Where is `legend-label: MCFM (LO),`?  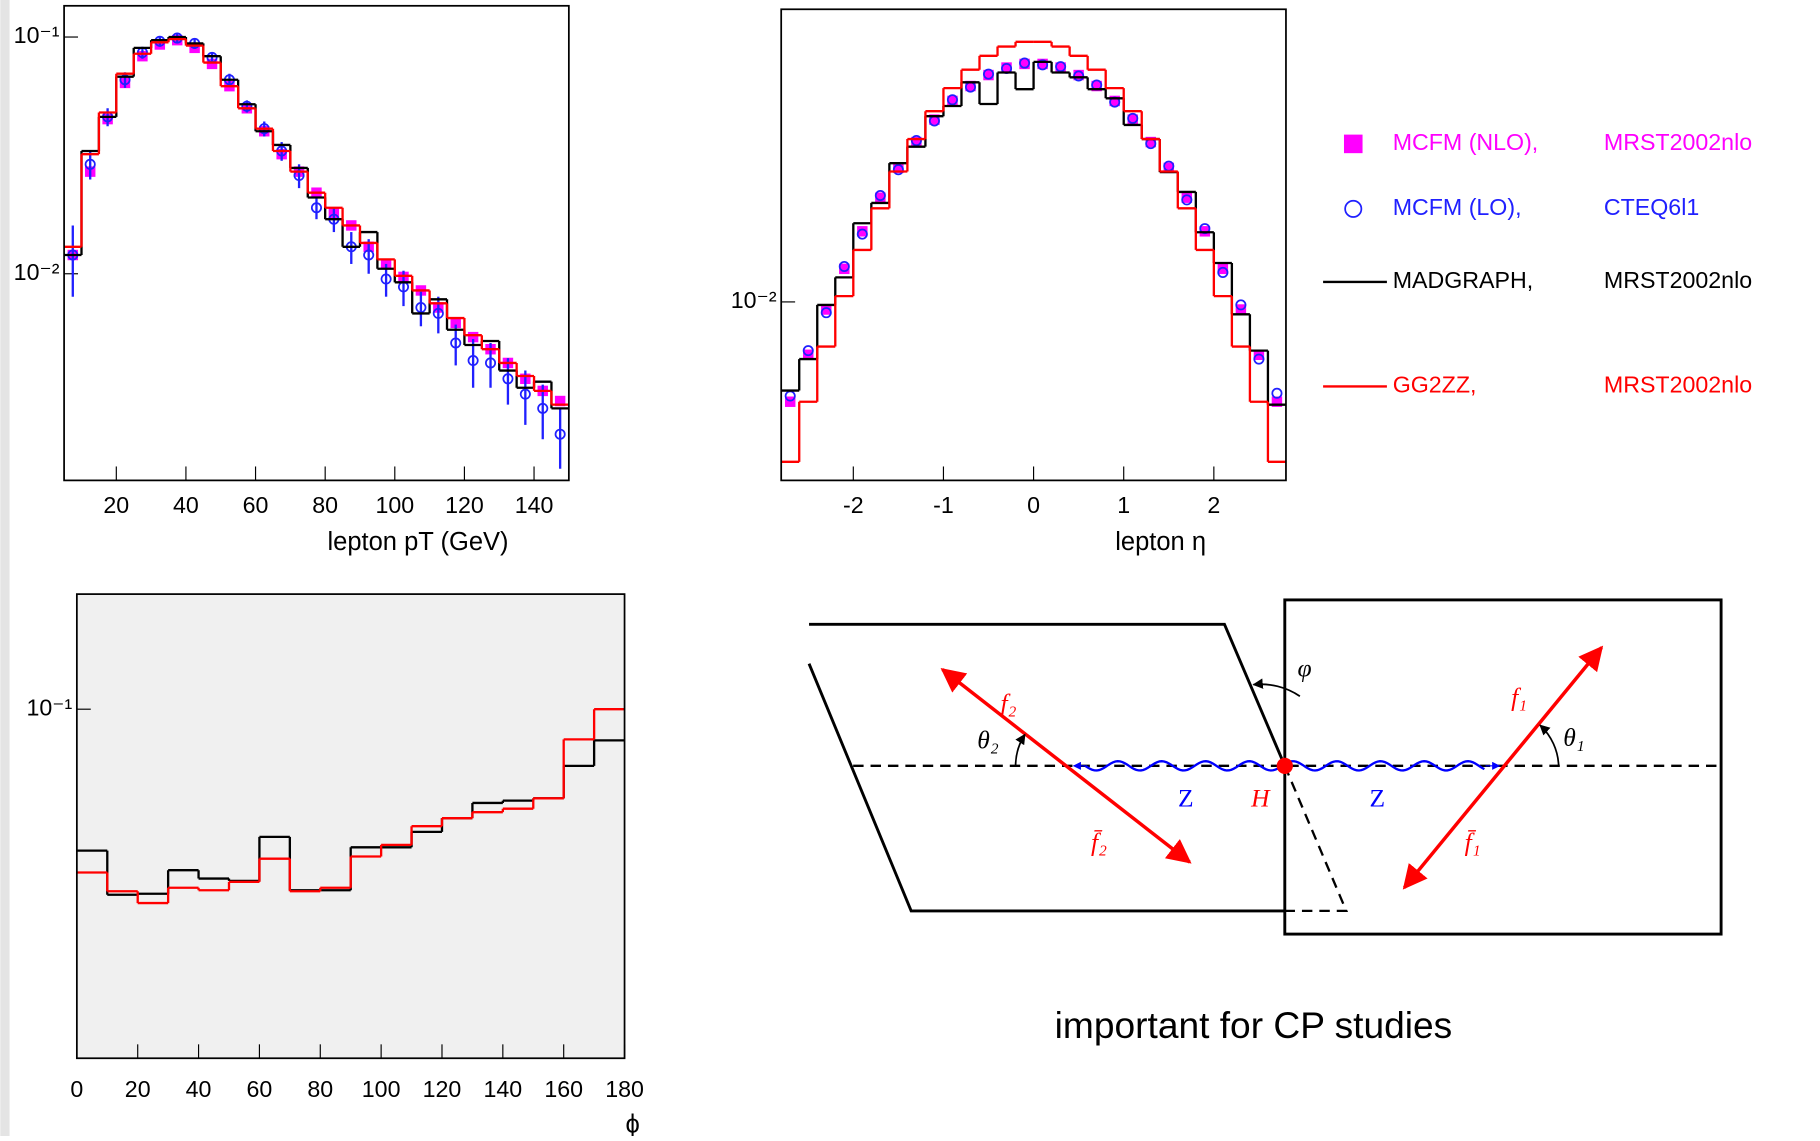
legend-label: MCFM (LO), is located at coordinates (1457, 207).